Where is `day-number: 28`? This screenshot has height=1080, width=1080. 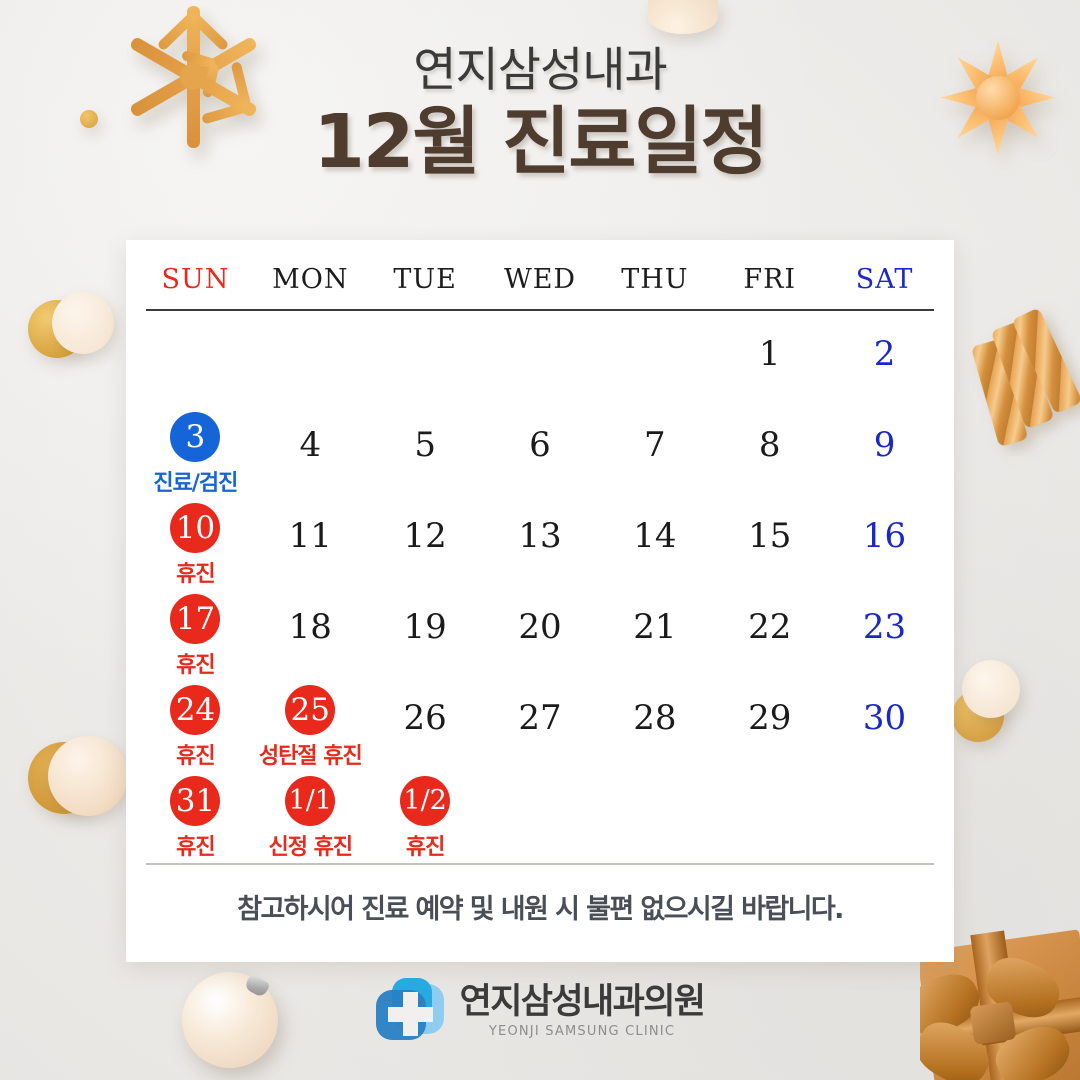
day-number: 28 is located at coordinates (655, 718).